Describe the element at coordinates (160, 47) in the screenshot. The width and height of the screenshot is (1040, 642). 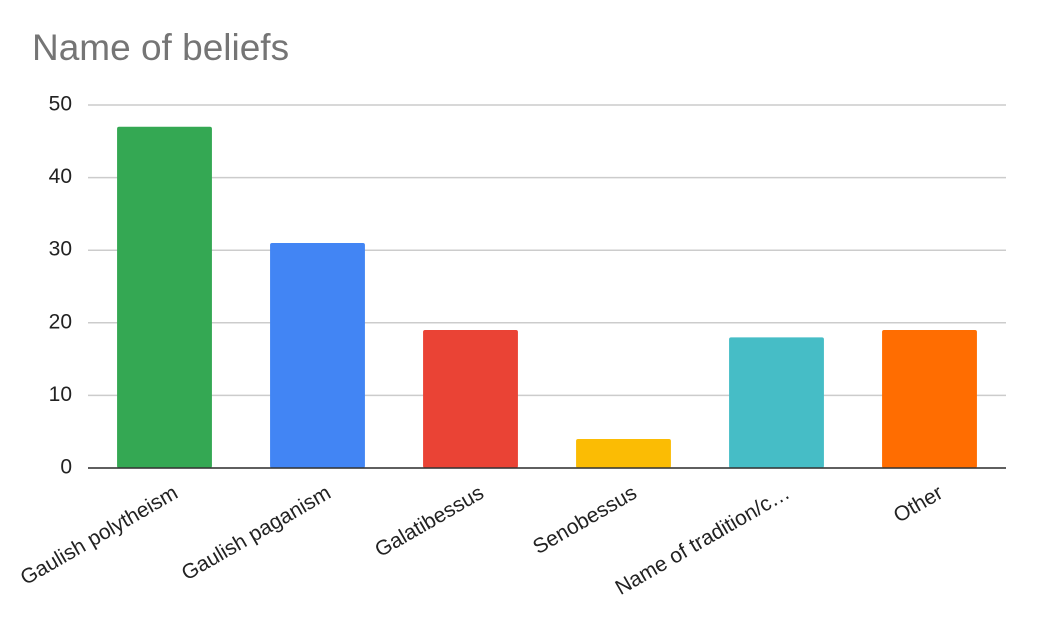
I see `chart-title: Name of beliefs` at that location.